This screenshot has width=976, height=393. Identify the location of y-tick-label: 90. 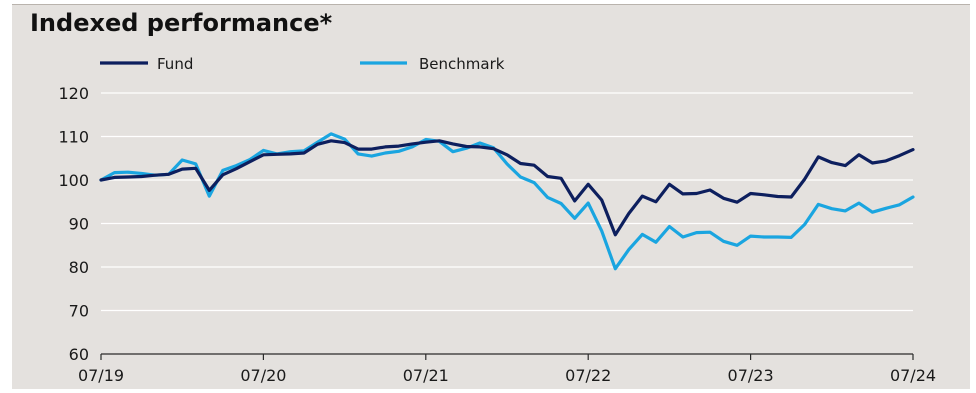
(79, 224).